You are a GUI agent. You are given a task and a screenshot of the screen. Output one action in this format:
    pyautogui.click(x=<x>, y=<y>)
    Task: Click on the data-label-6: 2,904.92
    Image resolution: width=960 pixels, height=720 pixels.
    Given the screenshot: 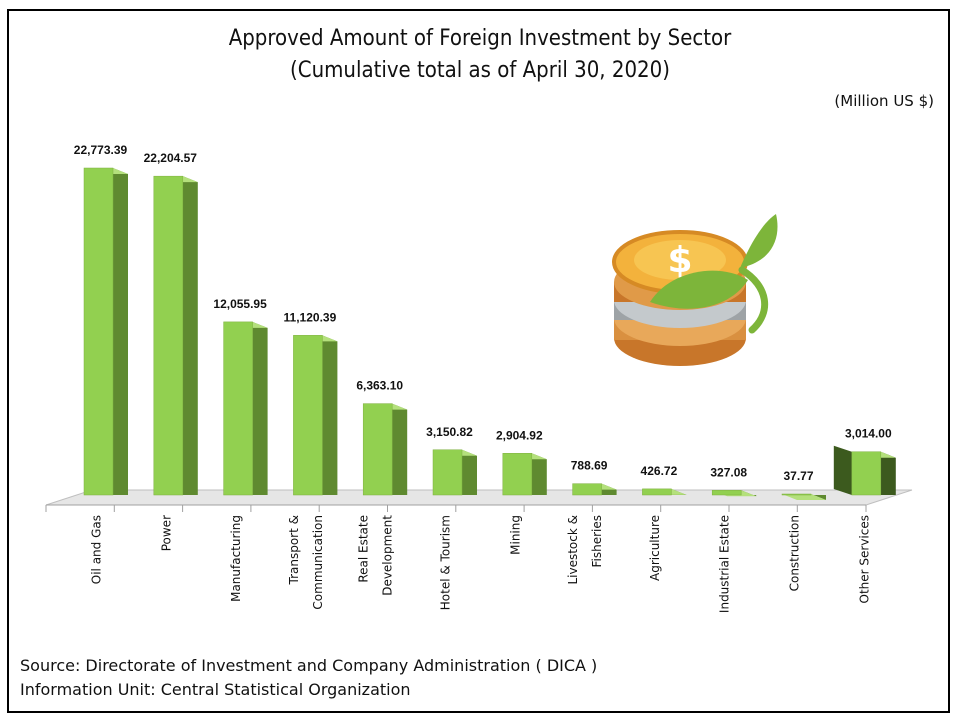 What is the action you would take?
    pyautogui.click(x=519, y=435)
    